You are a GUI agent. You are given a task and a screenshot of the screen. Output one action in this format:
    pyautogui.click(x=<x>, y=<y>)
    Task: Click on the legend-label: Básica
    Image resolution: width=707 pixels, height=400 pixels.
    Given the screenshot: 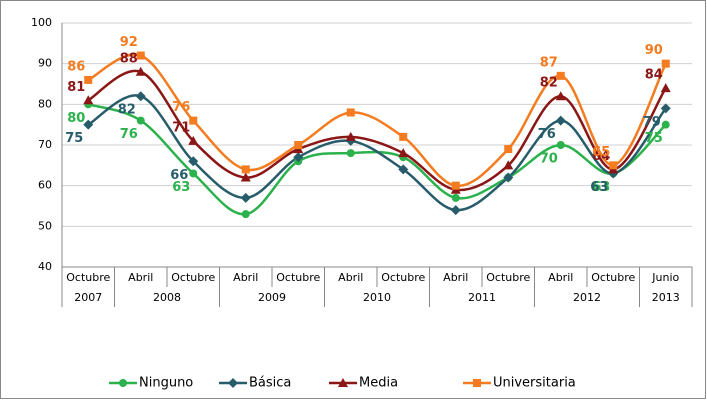 What is the action you would take?
    pyautogui.click(x=270, y=383)
    